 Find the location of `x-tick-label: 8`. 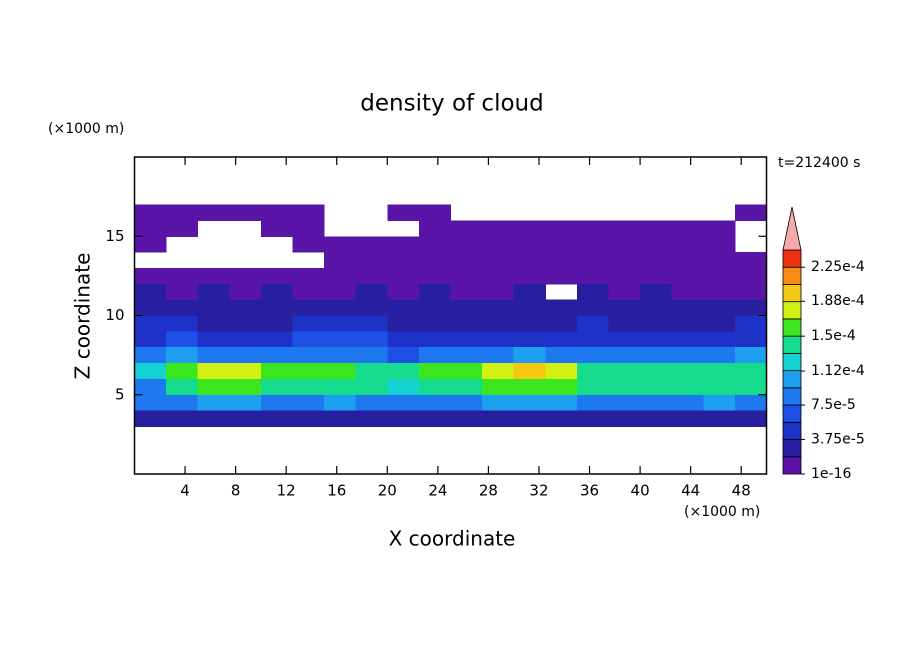

x-tick-label: 8 is located at coordinates (236, 491).